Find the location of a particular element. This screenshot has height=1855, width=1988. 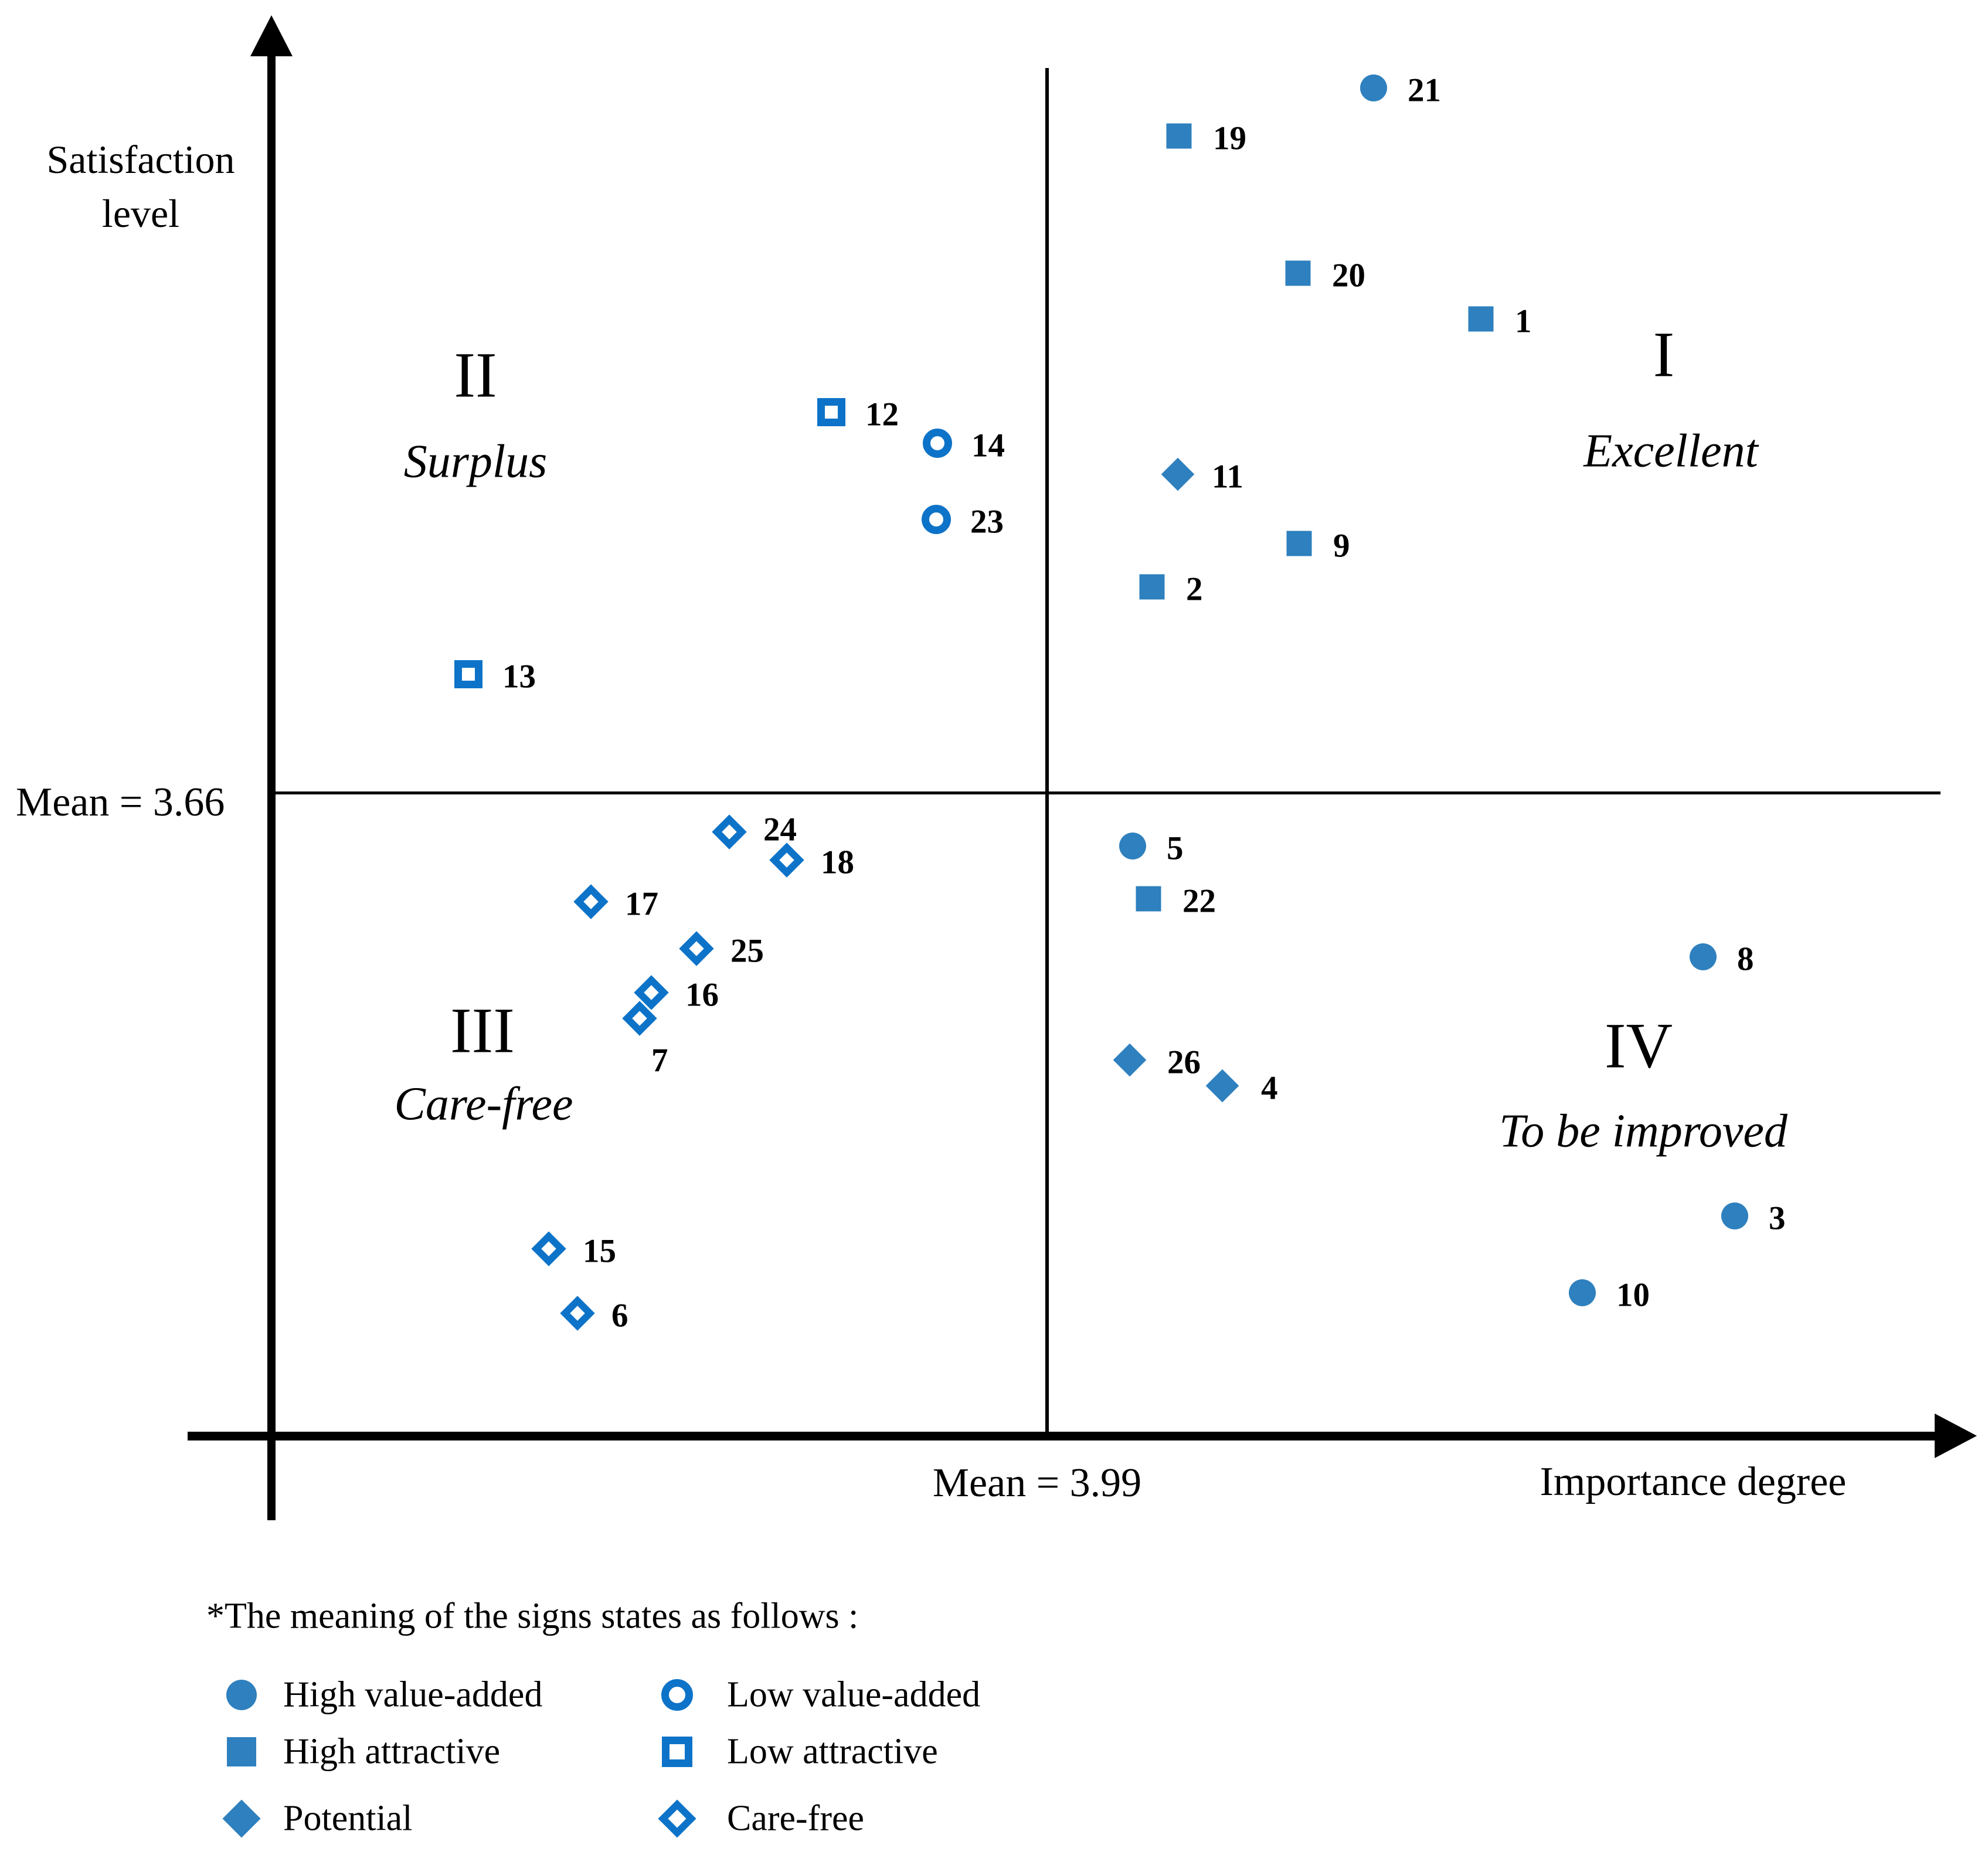

legend-label-care-free: Care-free is located at coordinates (796, 1818).